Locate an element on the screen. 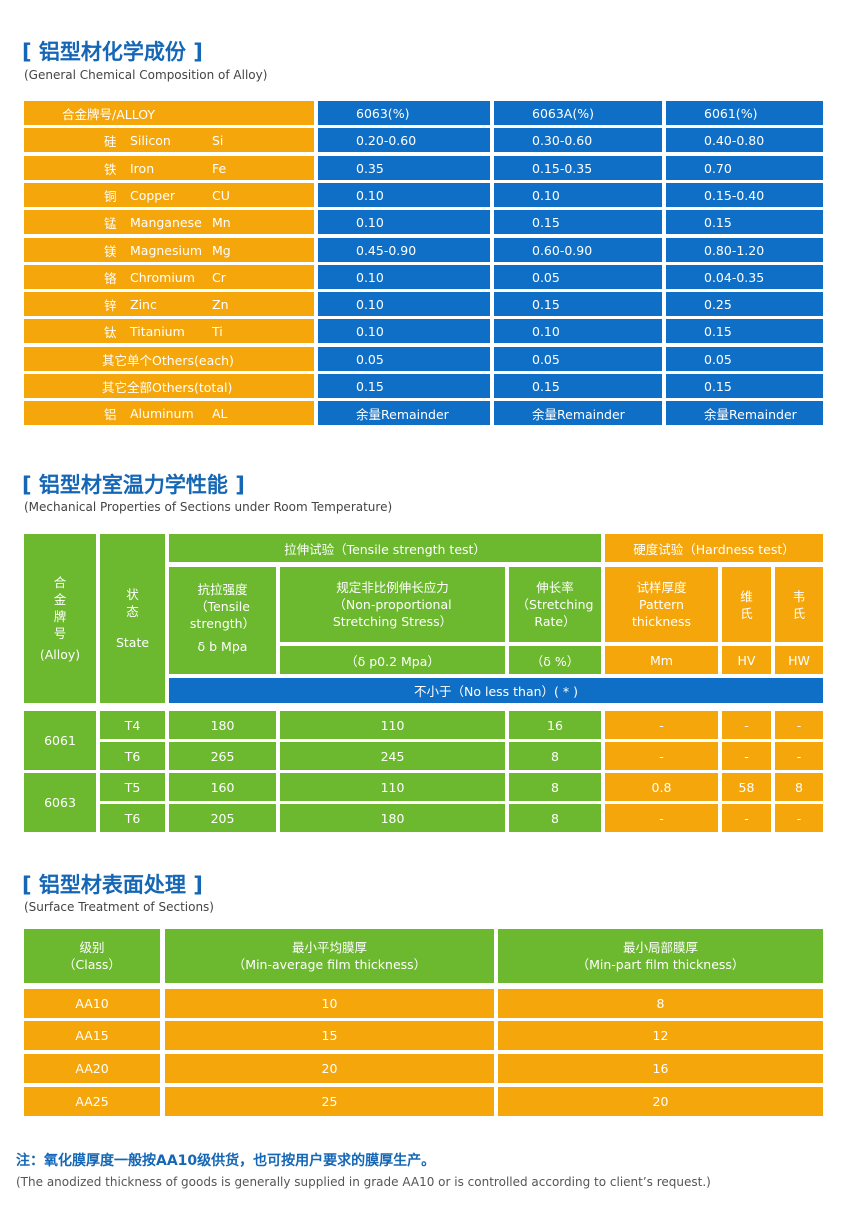 Image resolution: width=847 pixels, height=1209 pixels. element-cn: 钛 is located at coordinates (110, 332).